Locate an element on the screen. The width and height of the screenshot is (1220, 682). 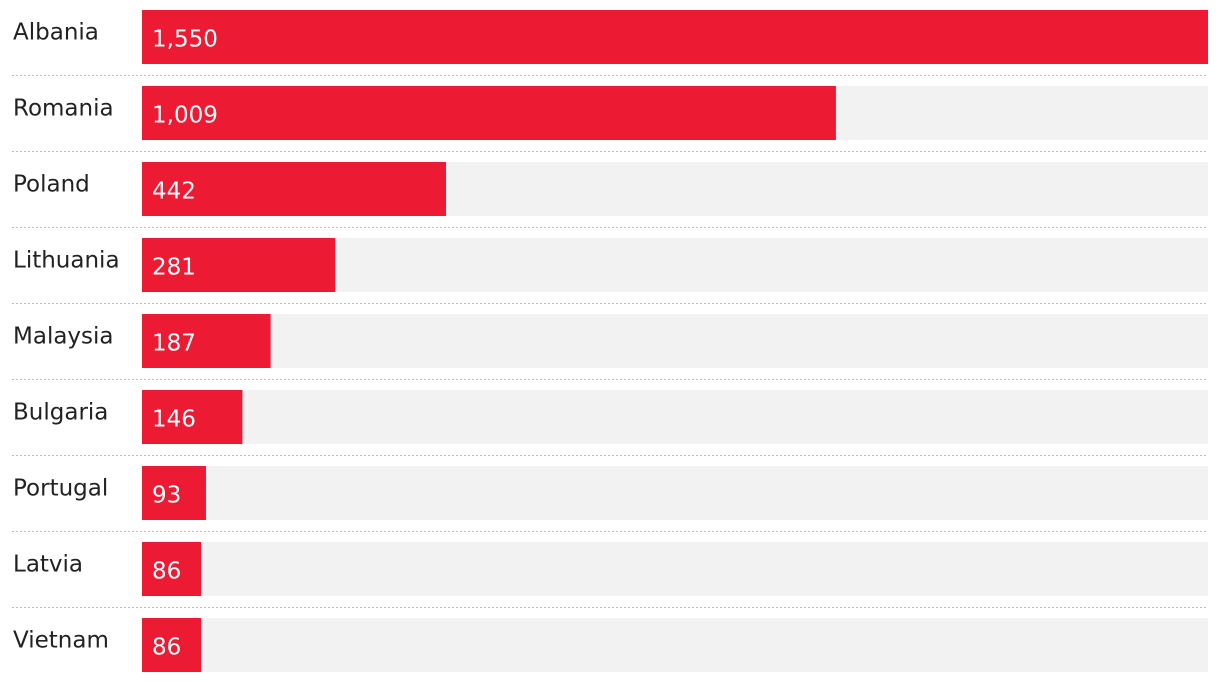
category-label: Lithuania is located at coordinates (66, 261).